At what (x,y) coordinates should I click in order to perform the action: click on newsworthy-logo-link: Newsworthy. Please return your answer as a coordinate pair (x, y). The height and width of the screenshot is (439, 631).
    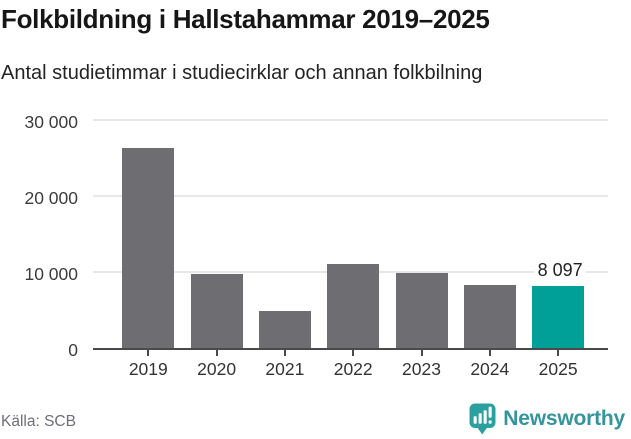
    Looking at the image, I should click on (547, 419).